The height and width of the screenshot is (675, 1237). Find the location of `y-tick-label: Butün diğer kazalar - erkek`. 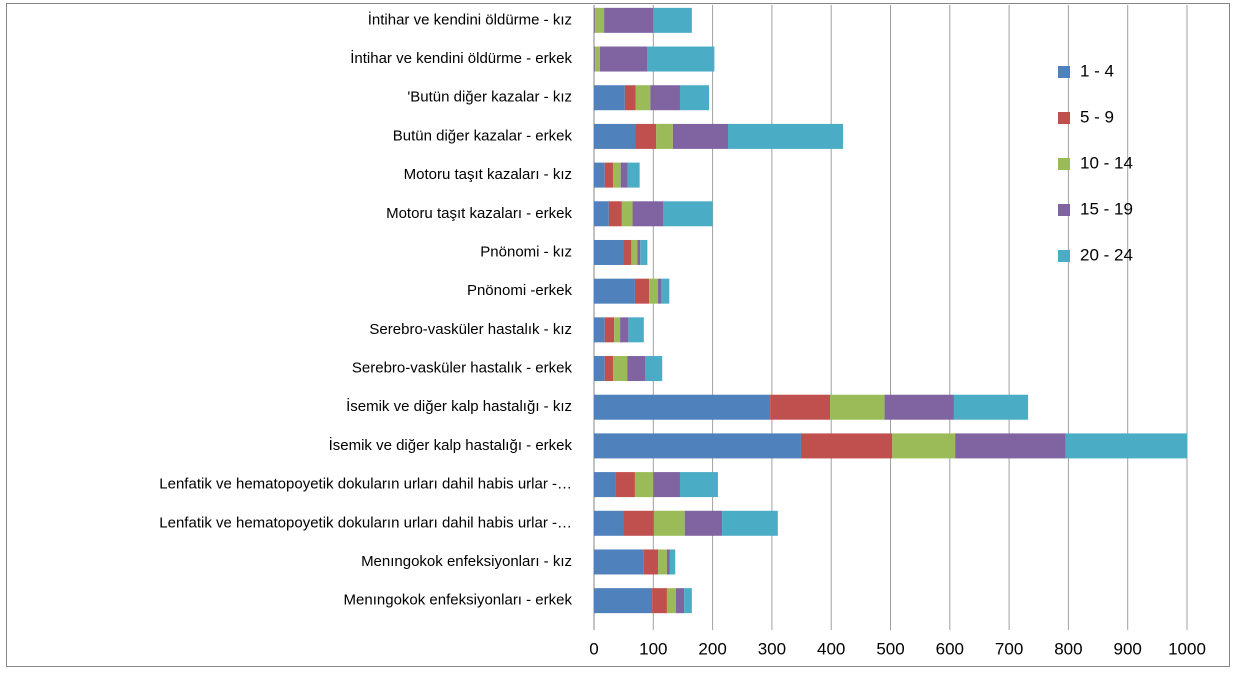

y-tick-label: Butün diğer kazalar - erkek is located at coordinates (483, 135).